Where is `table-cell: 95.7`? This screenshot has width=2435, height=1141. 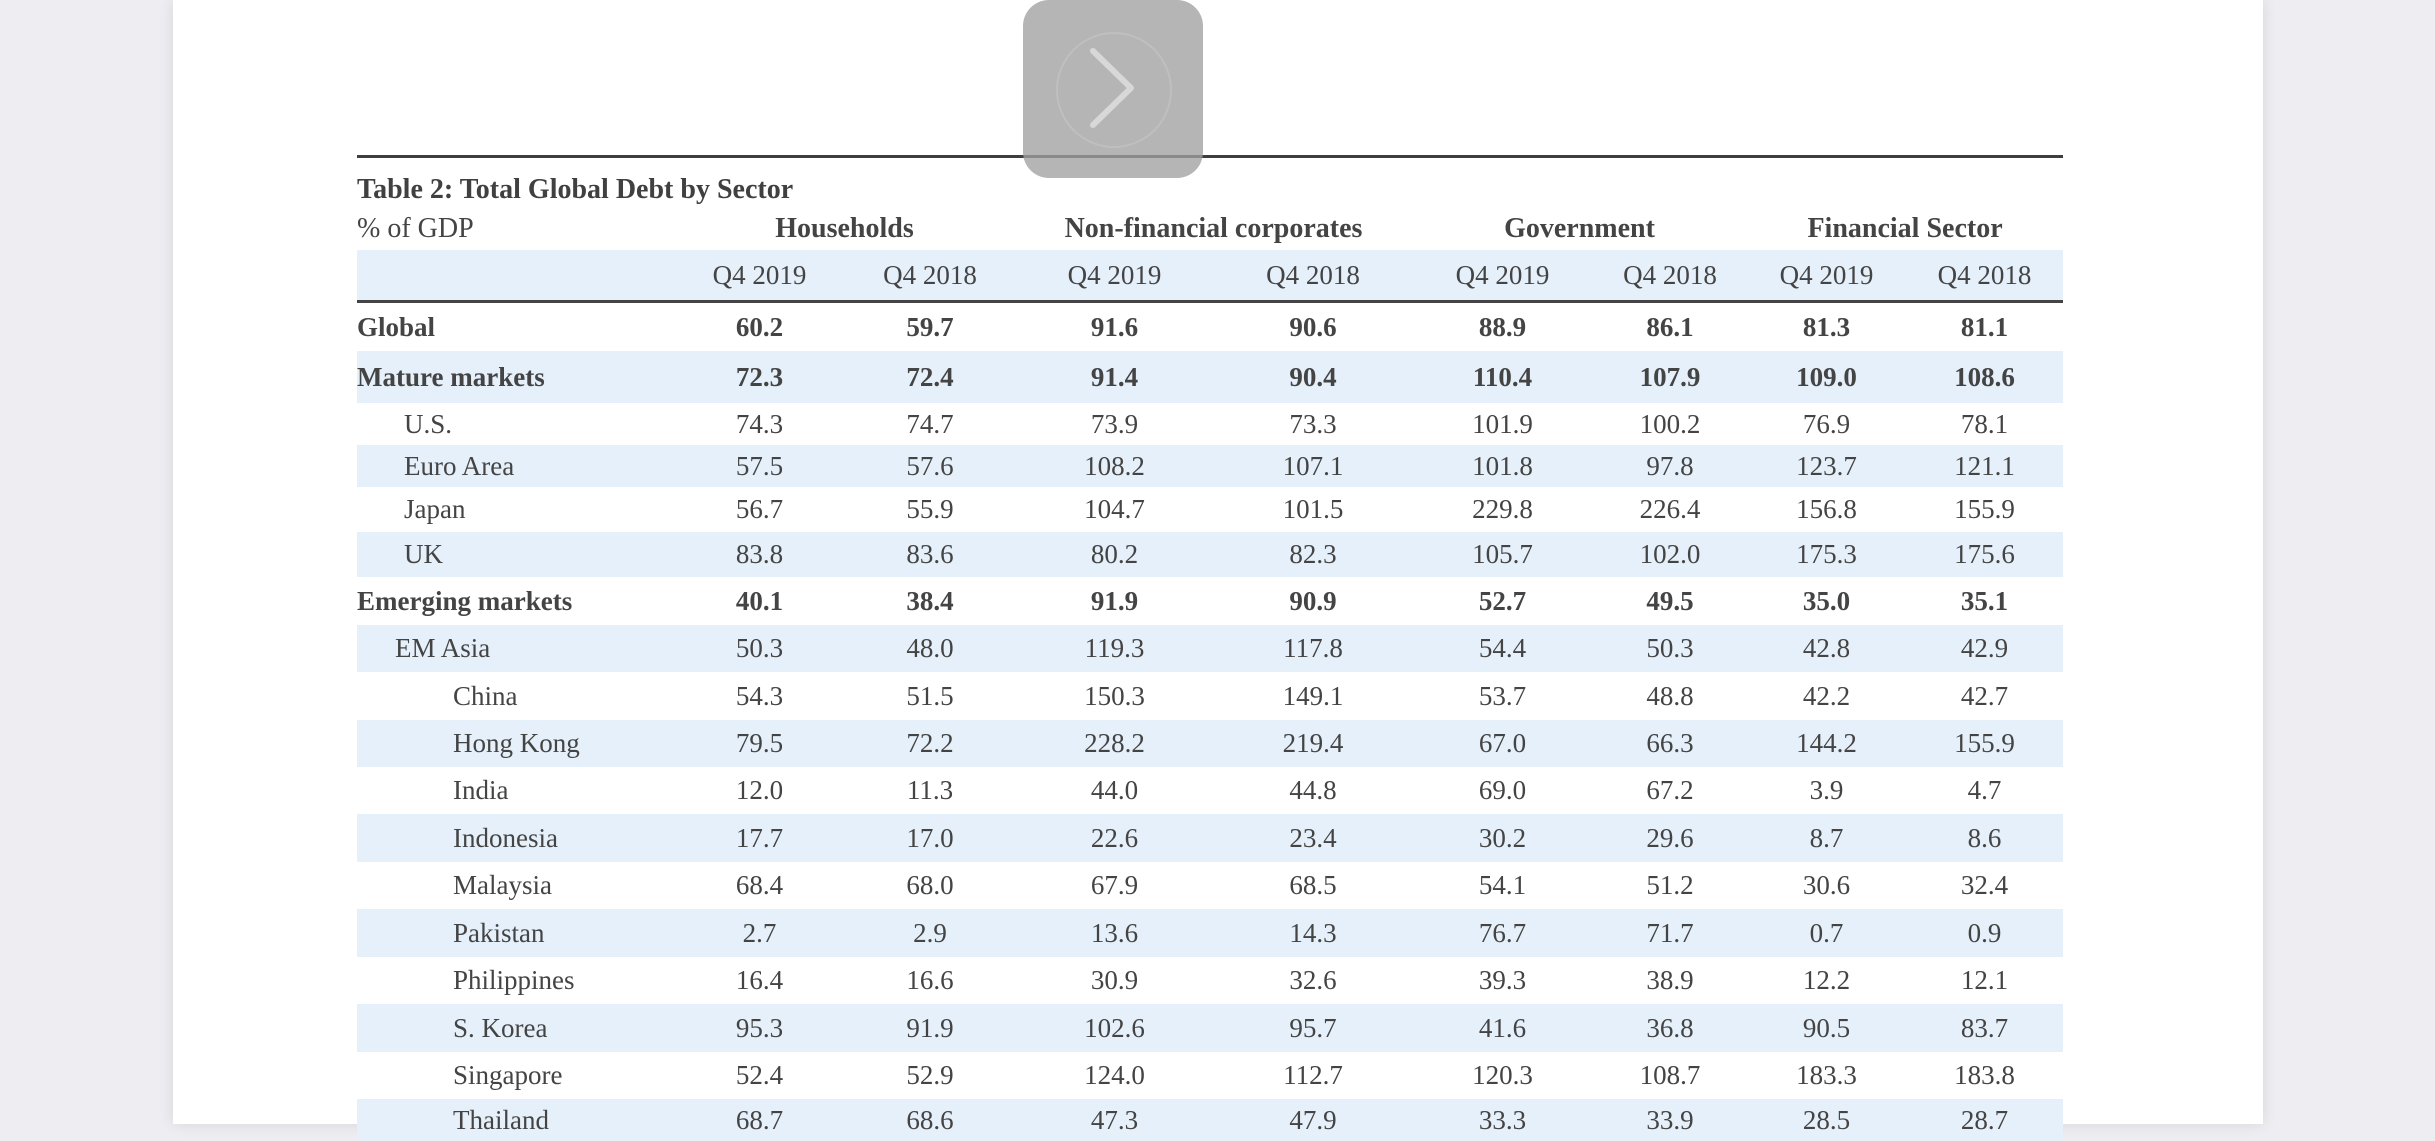
table-cell: 95.7 is located at coordinates (1313, 1028).